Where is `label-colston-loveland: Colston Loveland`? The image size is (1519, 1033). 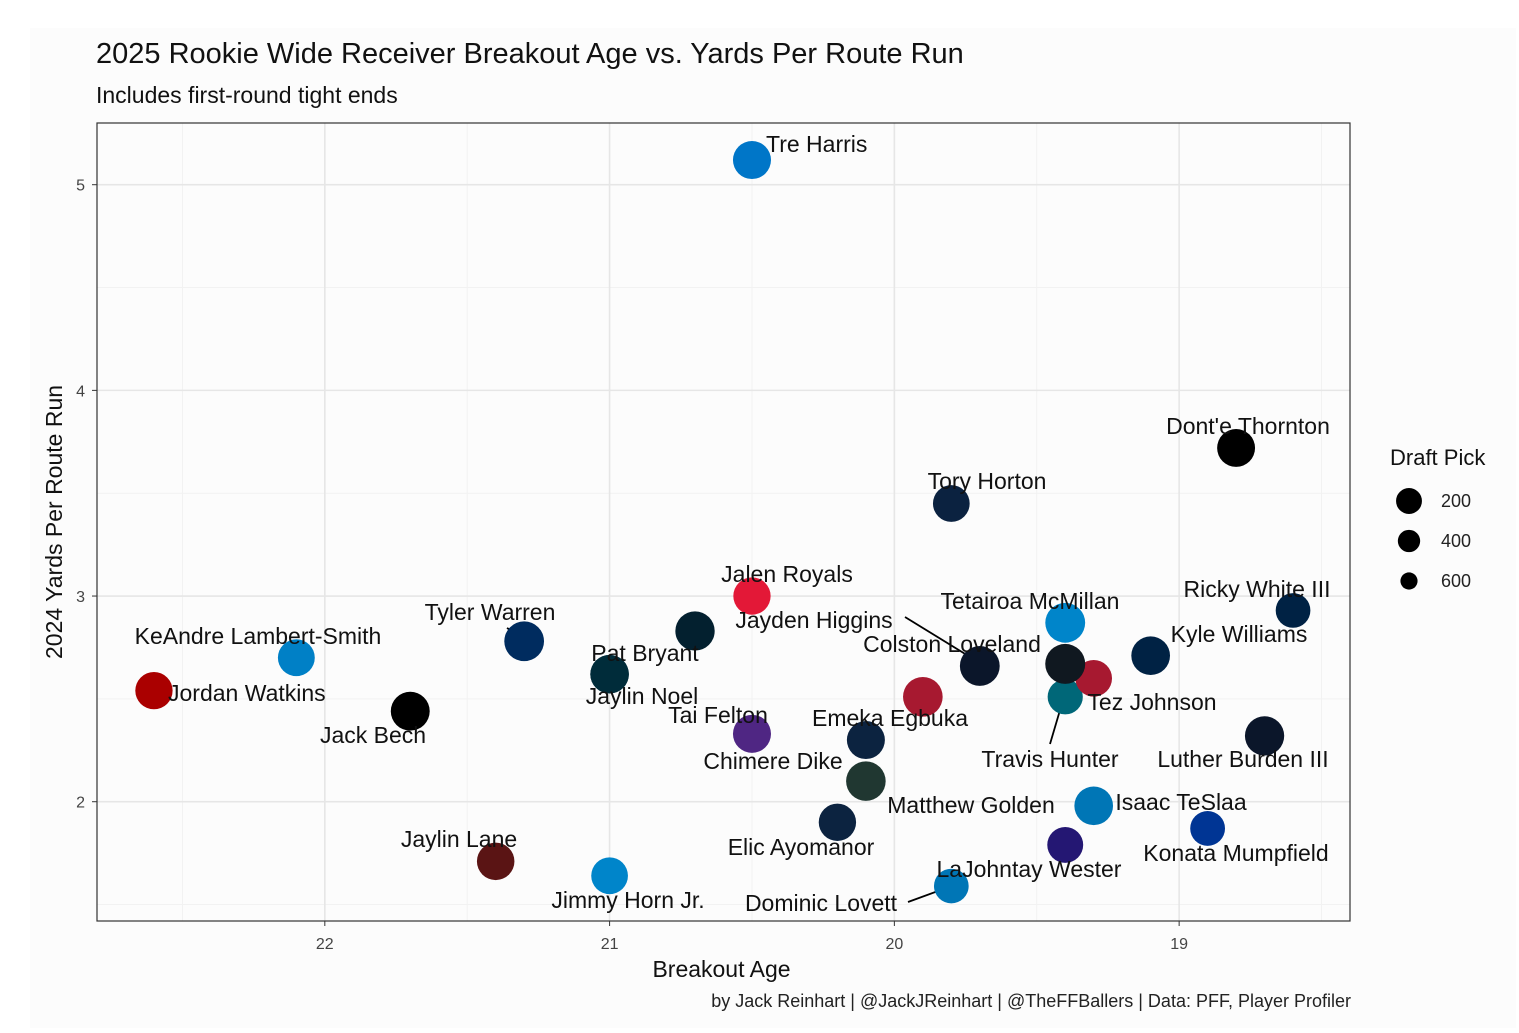 label-colston-loveland: Colston Loveland is located at coordinates (952, 644).